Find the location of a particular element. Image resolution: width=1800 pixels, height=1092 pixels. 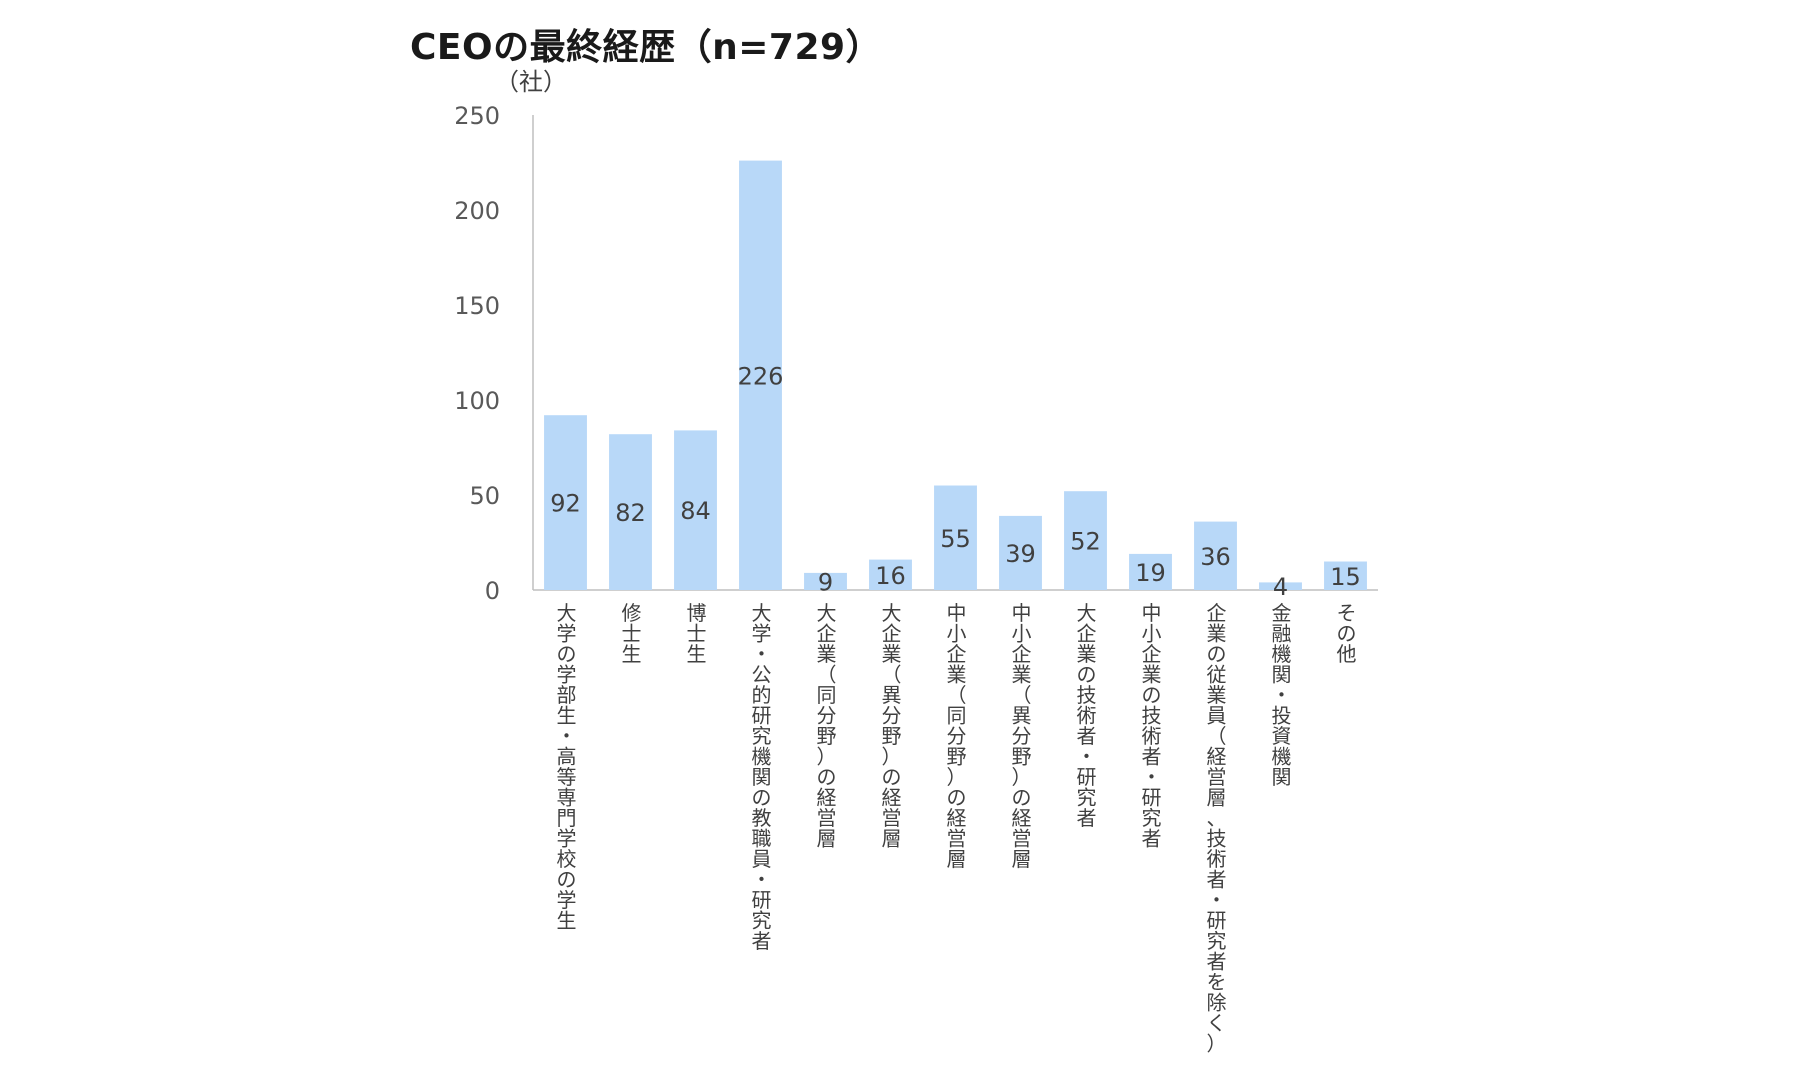

category-label: 中小企業（同分野）の経営層 is located at coordinates (957, 736).